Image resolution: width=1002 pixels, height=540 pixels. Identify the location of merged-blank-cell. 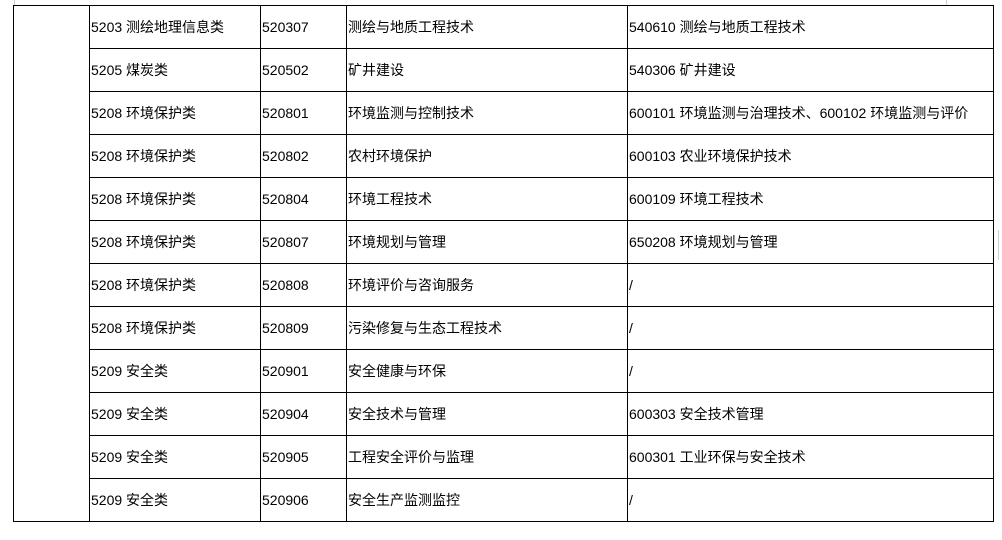
(51, 263).